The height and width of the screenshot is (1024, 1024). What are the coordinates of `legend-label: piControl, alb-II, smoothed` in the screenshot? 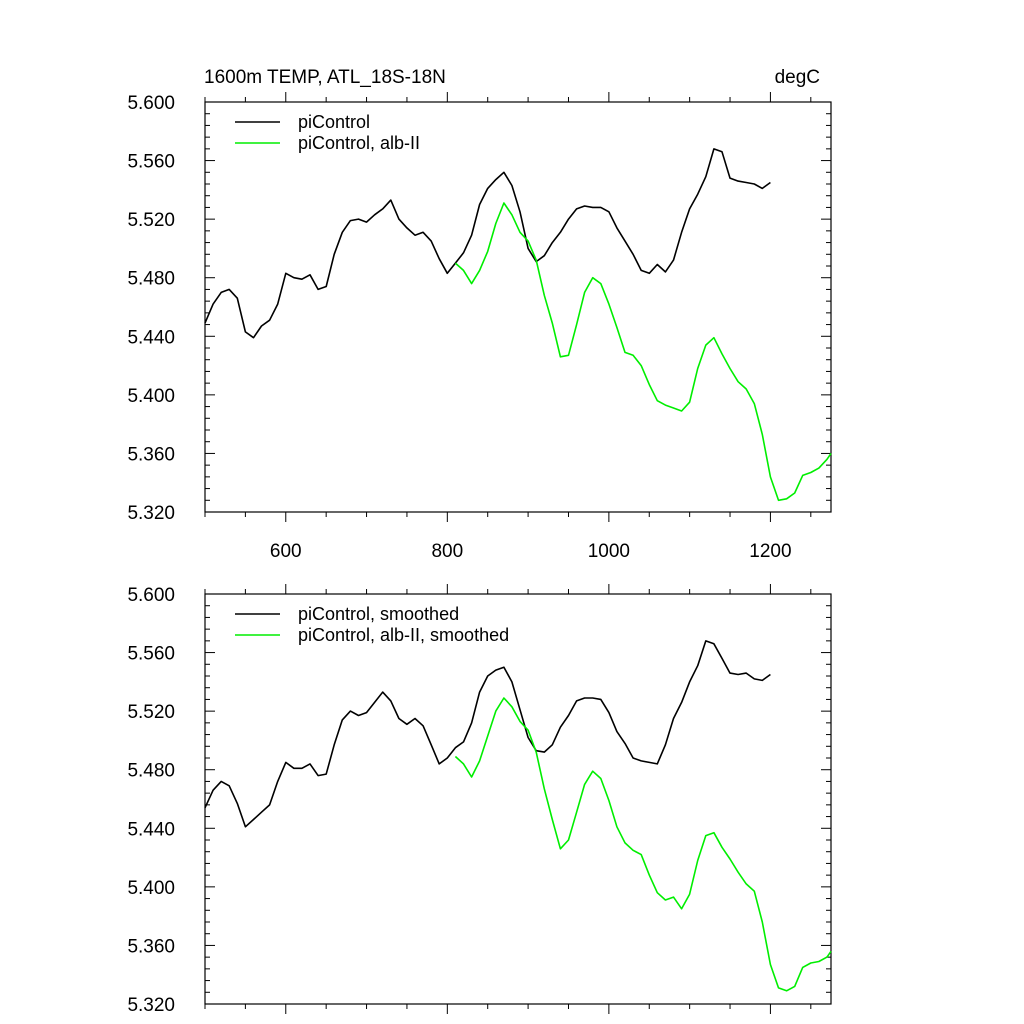 It's located at (403, 635).